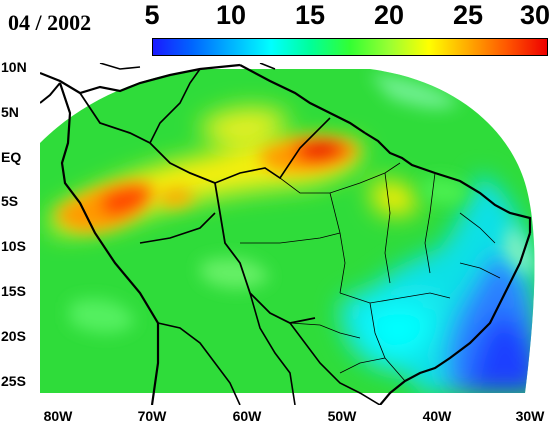 The image size is (558, 428). Describe the element at coordinates (468, 15) in the screenshot. I see `colorbar-tick-25: 25` at that location.